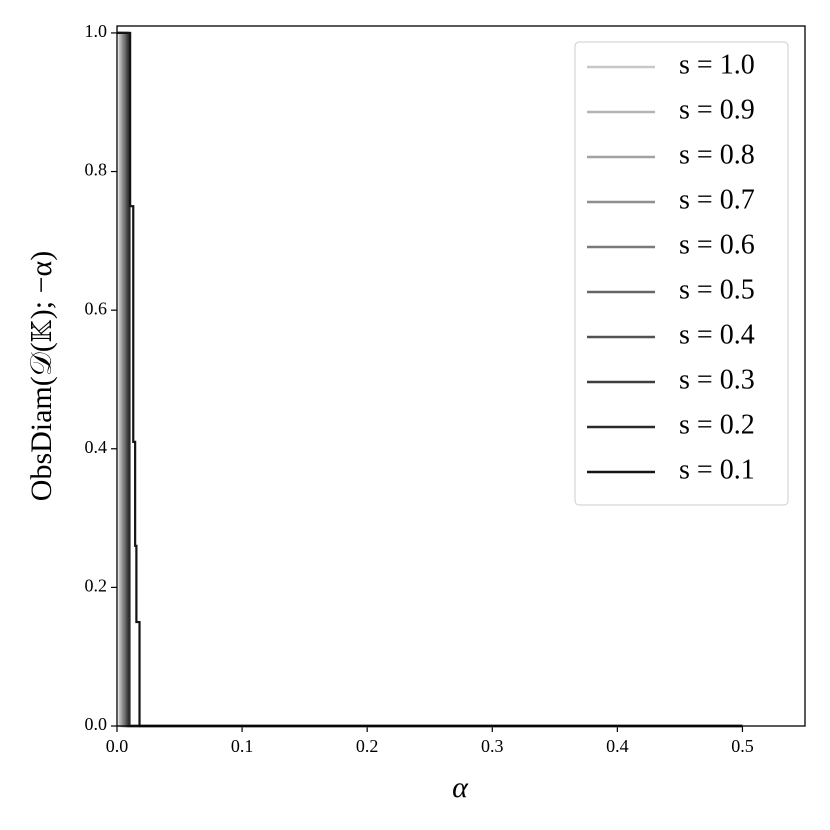 Image resolution: width=830 pixels, height=830 pixels. I want to click on y-tick-label: 0.8, so click(96, 170).